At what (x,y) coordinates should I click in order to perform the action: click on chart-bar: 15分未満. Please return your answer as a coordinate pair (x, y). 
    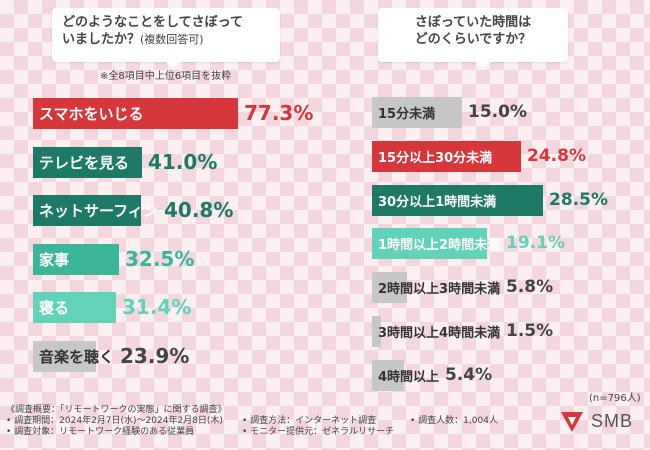
    Looking at the image, I should click on (417, 112).